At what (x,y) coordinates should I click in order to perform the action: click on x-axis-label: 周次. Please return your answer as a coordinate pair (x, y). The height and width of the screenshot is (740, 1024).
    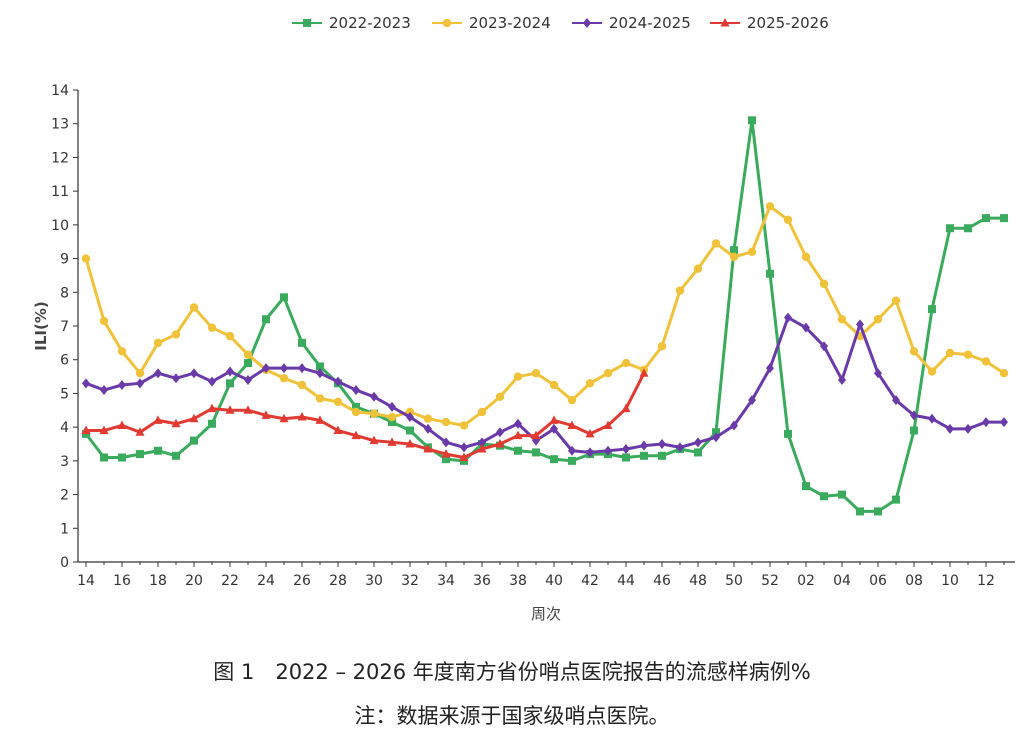
    Looking at the image, I should click on (546, 614).